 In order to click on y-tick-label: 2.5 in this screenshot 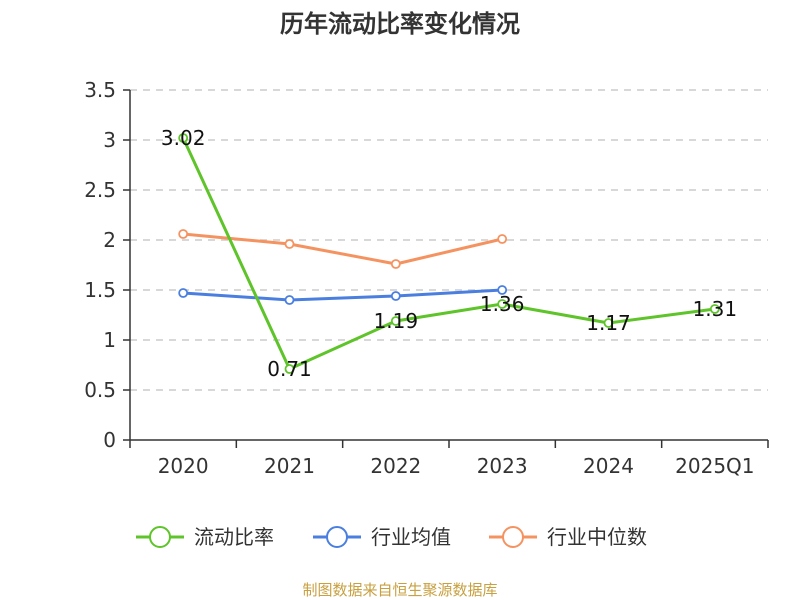, I will do `click(100, 190)`.